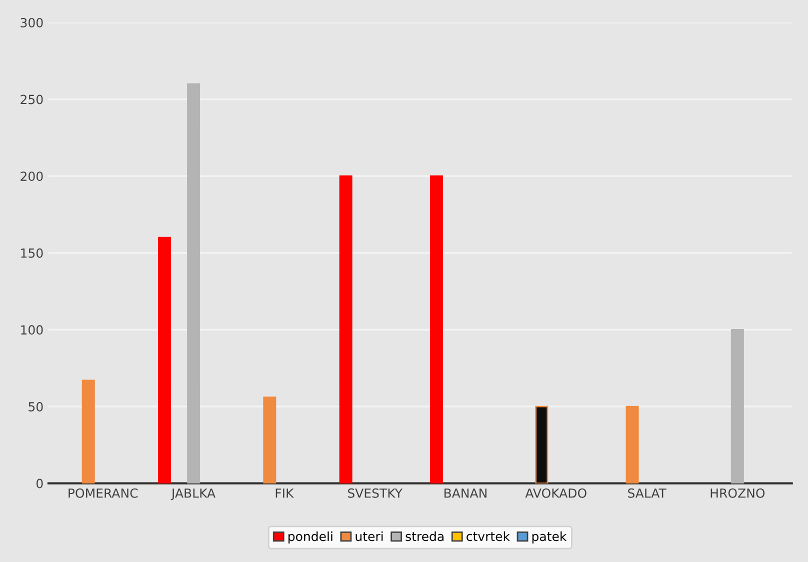 This screenshot has height=562, width=808. Describe the element at coordinates (647, 493) in the screenshot. I see `x-tick-label: SALAT` at that location.